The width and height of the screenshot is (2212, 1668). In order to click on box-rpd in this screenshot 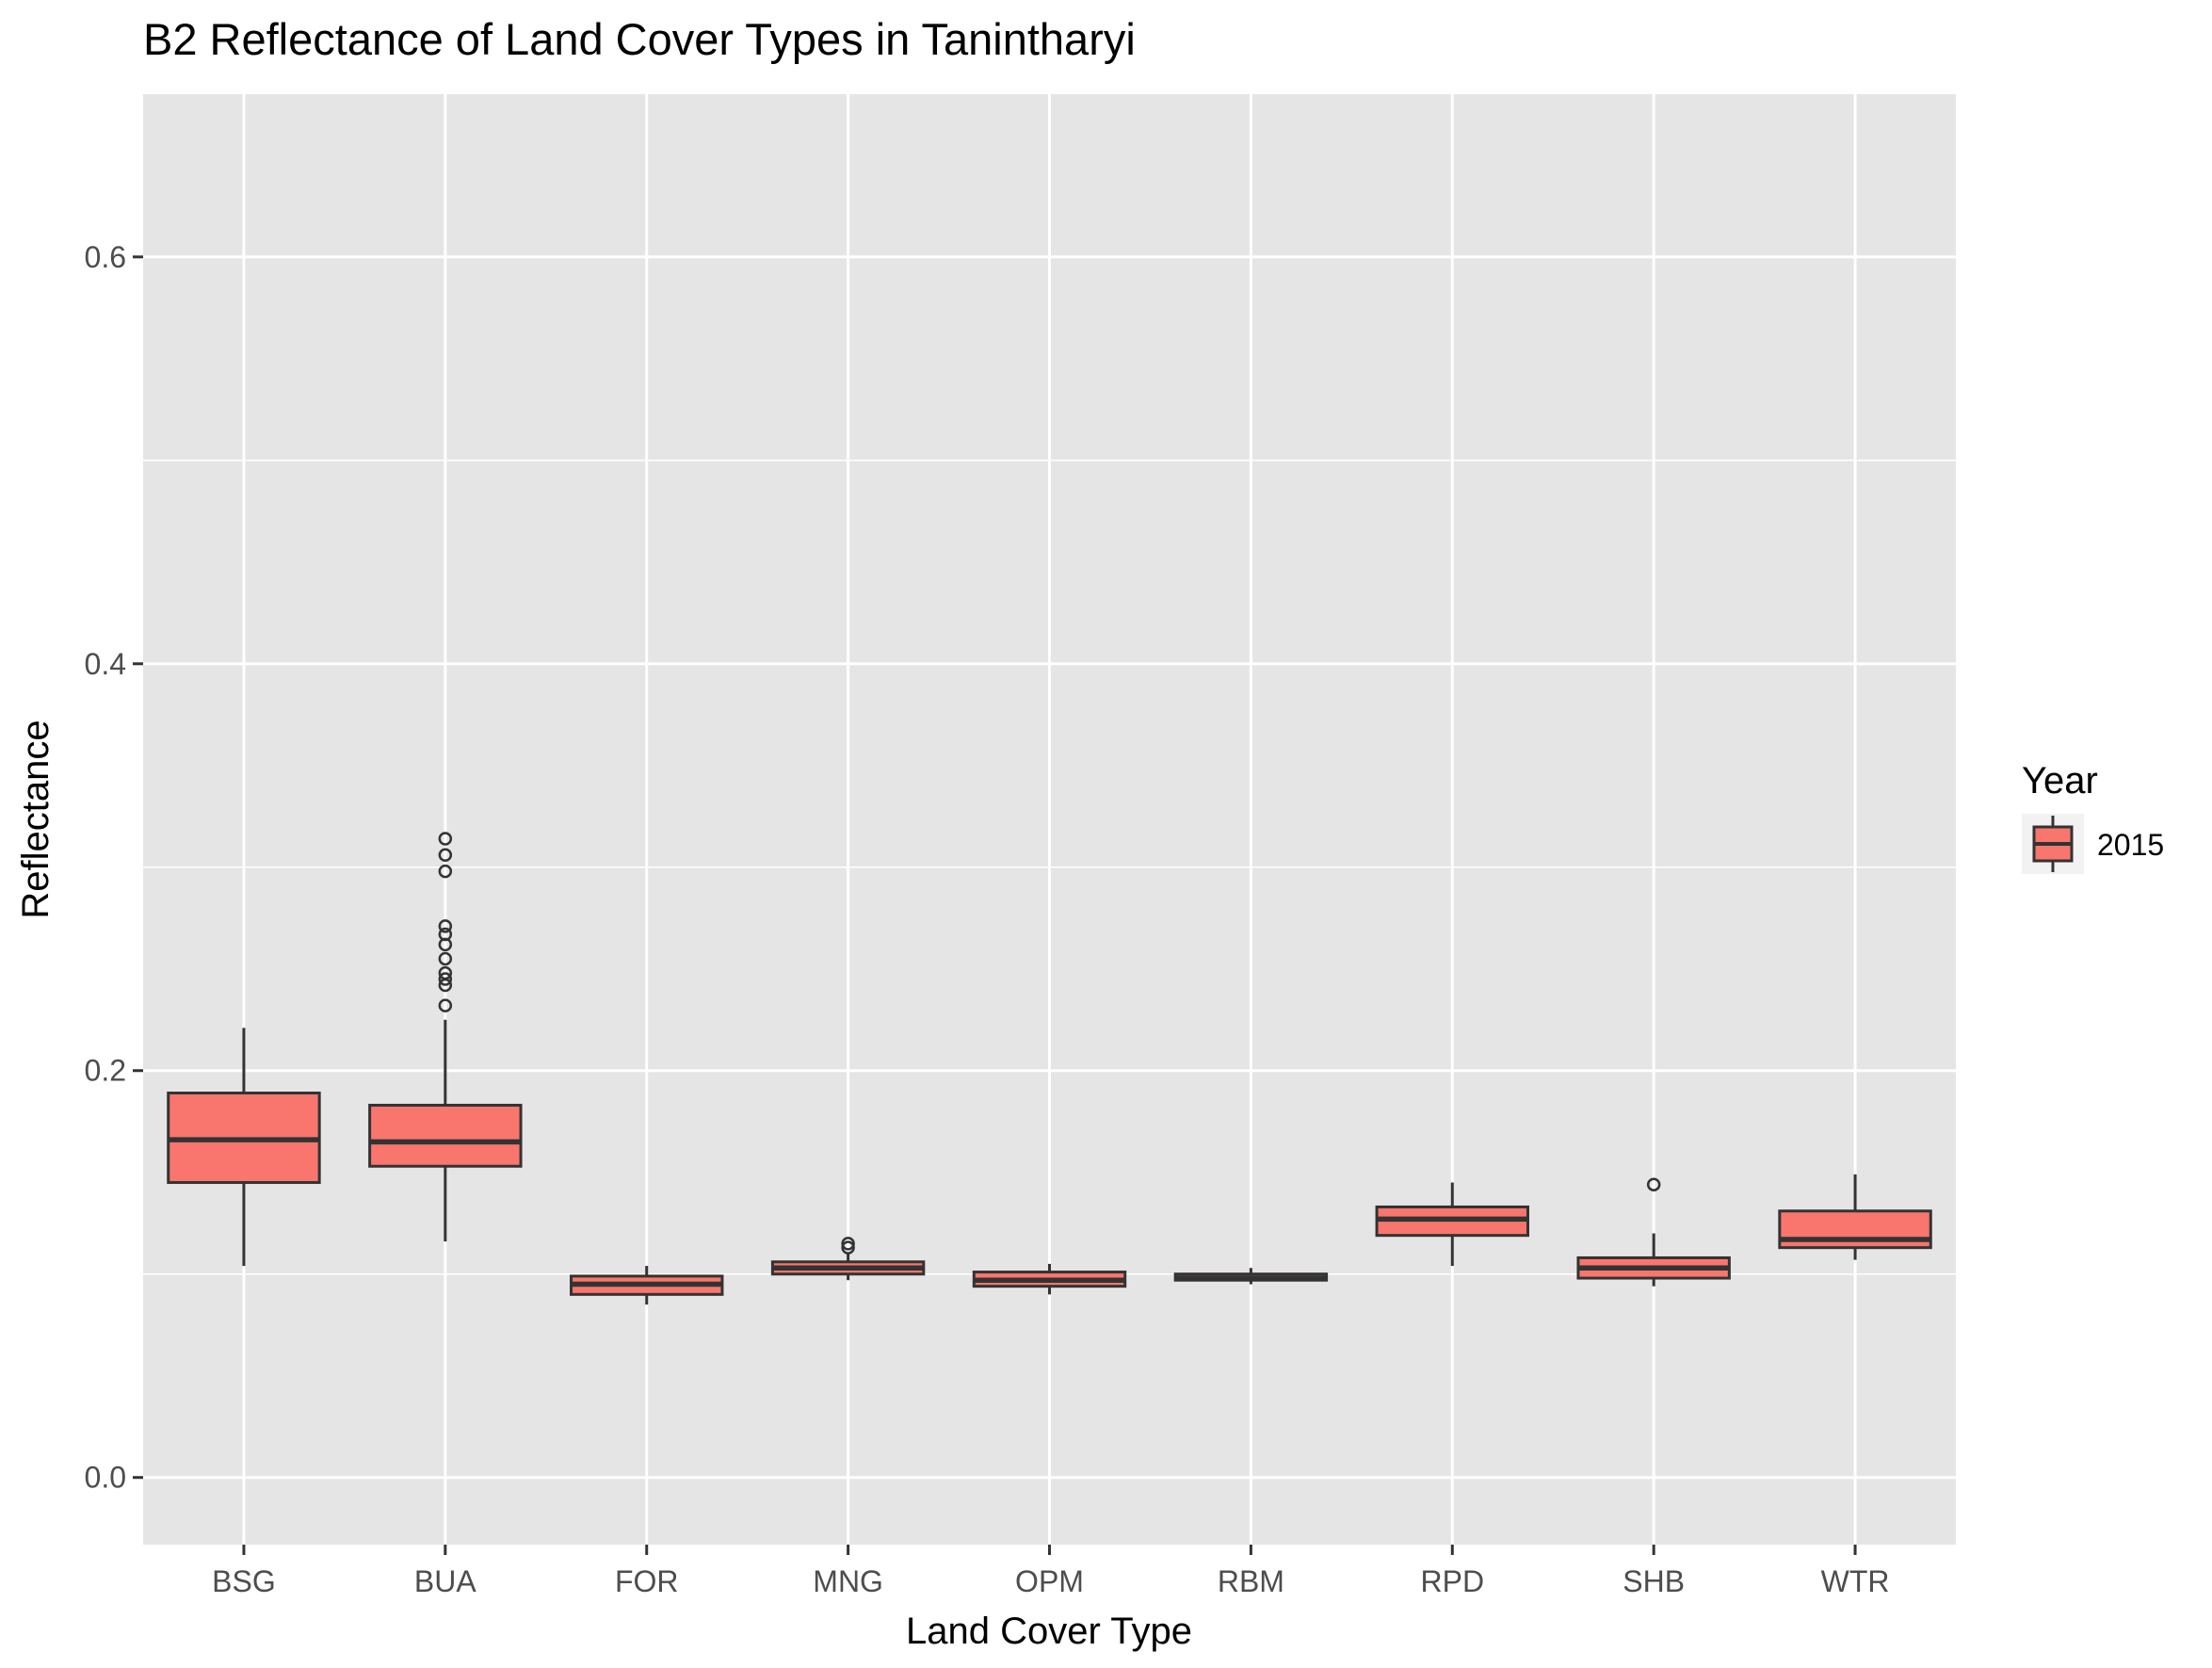, I will do `click(1452, 1224)`.